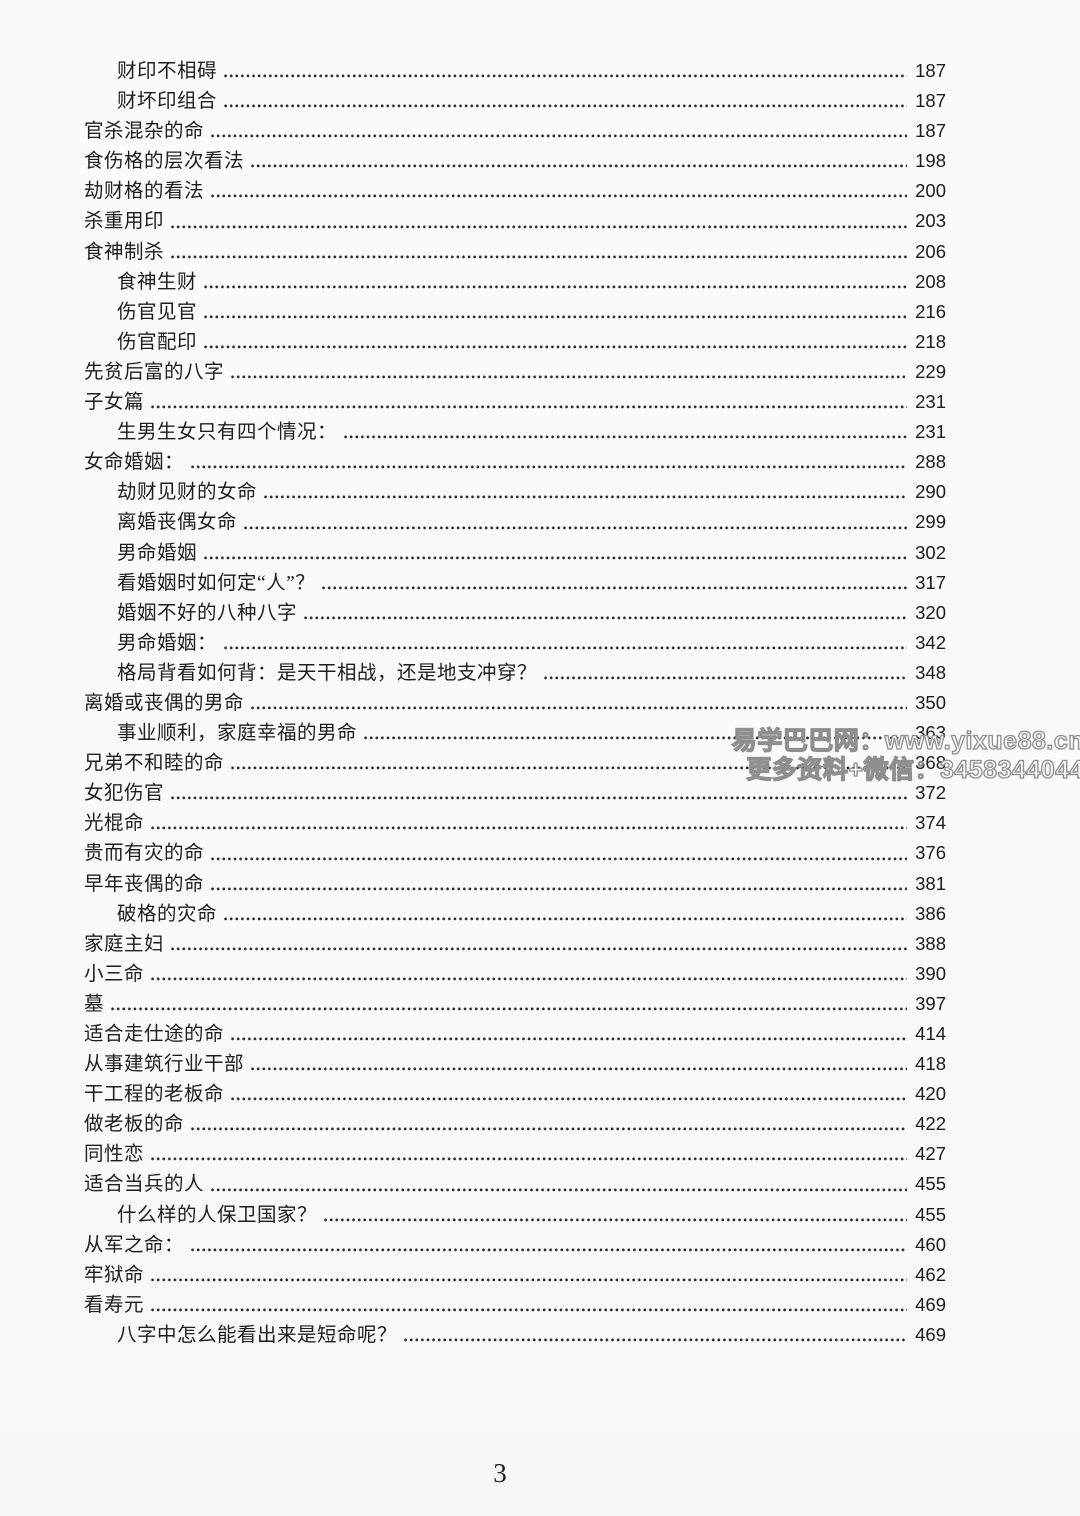 The image size is (1080, 1516). Describe the element at coordinates (515, 914) in the screenshot. I see `toc-entry: 破格的灾命 386` at that location.